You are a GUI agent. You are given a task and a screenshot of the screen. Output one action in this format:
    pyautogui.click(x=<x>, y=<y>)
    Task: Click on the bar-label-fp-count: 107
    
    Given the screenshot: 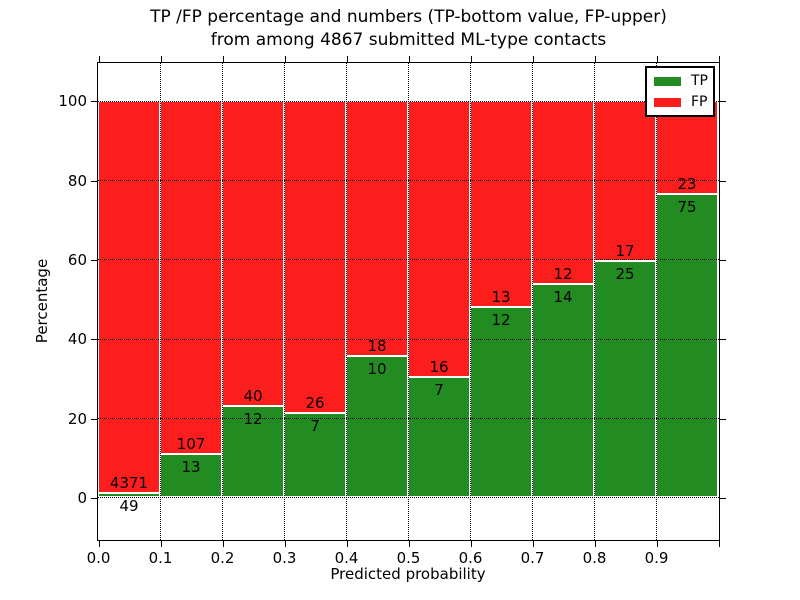 What is the action you would take?
    pyautogui.click(x=191, y=444)
    